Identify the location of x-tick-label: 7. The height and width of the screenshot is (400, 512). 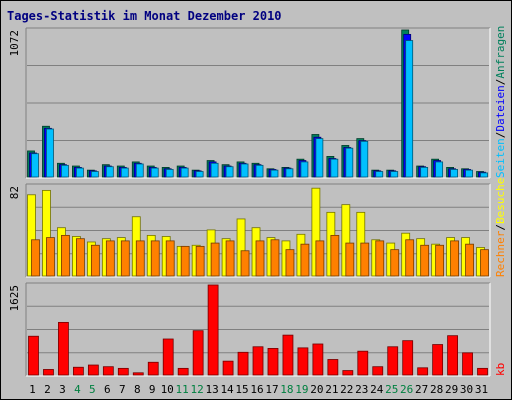
(122, 389).